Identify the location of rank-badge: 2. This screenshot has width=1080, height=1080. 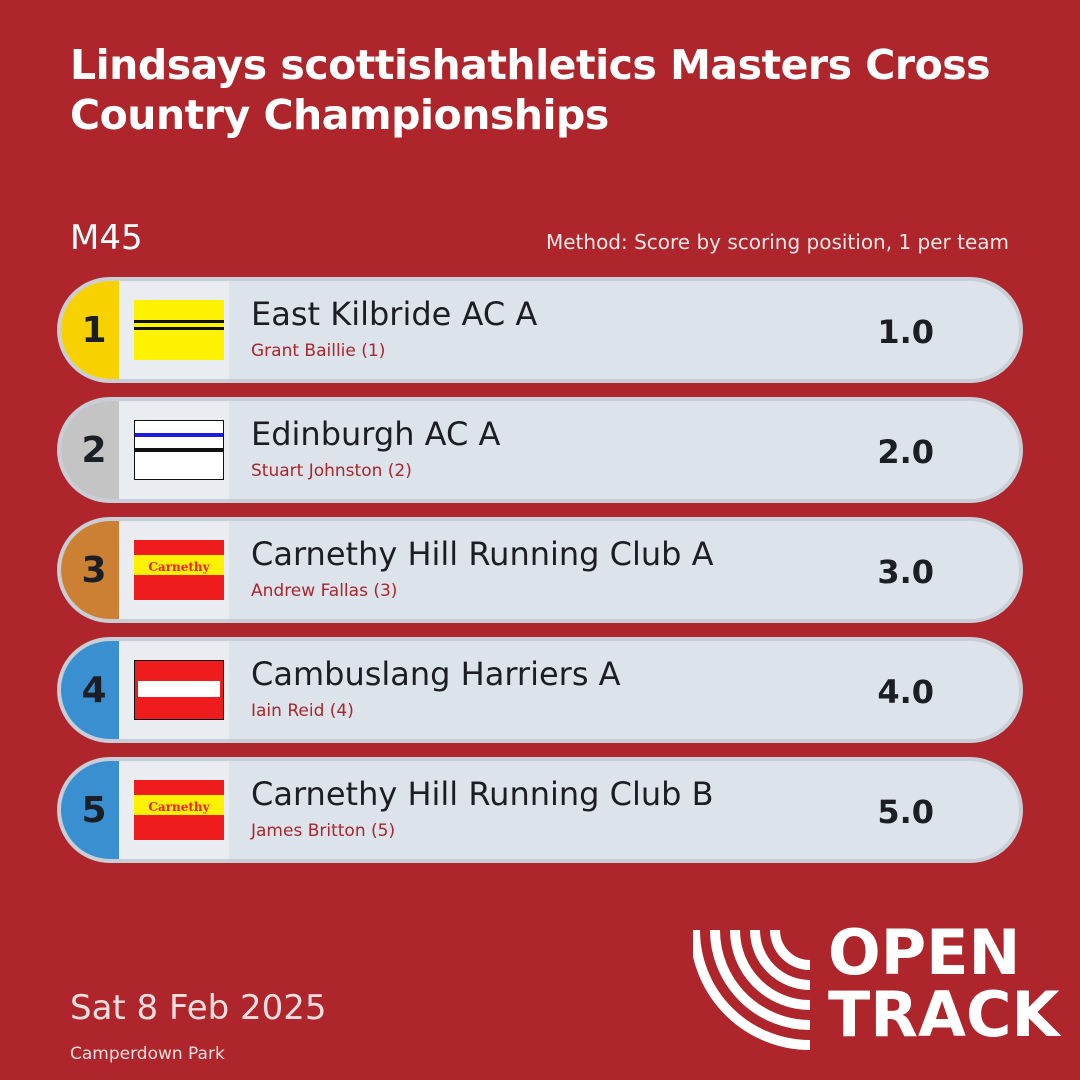
(90, 450).